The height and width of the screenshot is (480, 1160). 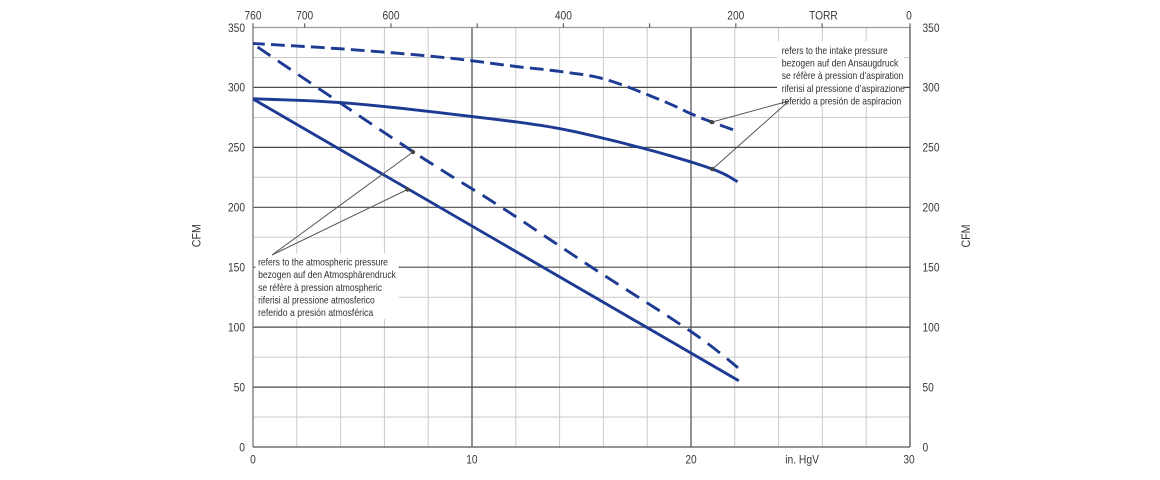 What do you see at coordinates (472, 460) in the screenshot?
I see `svg-text: 10` at bounding box center [472, 460].